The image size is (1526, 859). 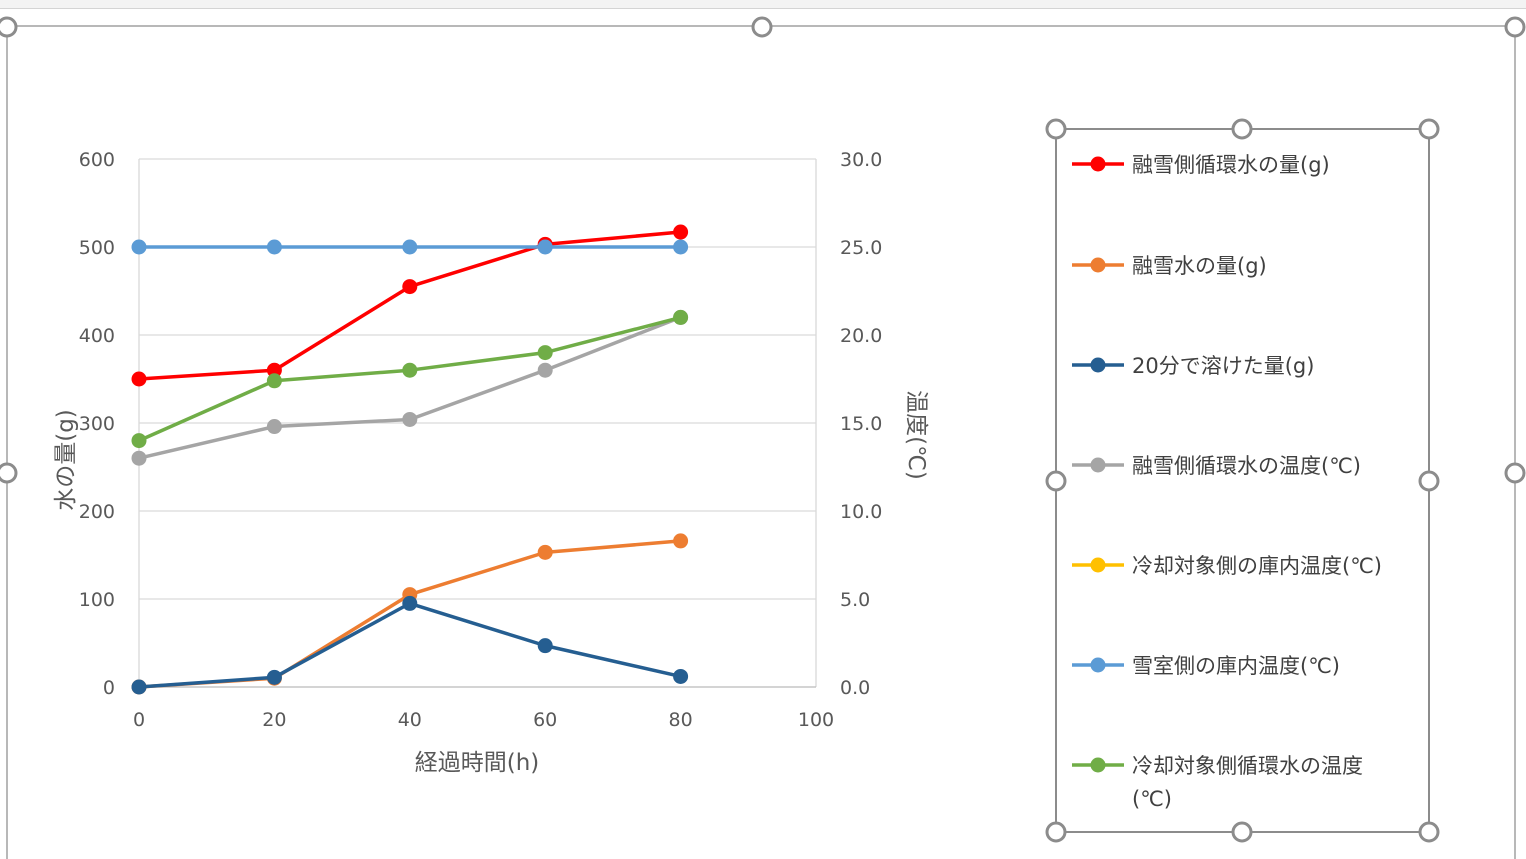 I want to click on legend-entry: 20分で溶けた量(g), so click(x=1193, y=366).